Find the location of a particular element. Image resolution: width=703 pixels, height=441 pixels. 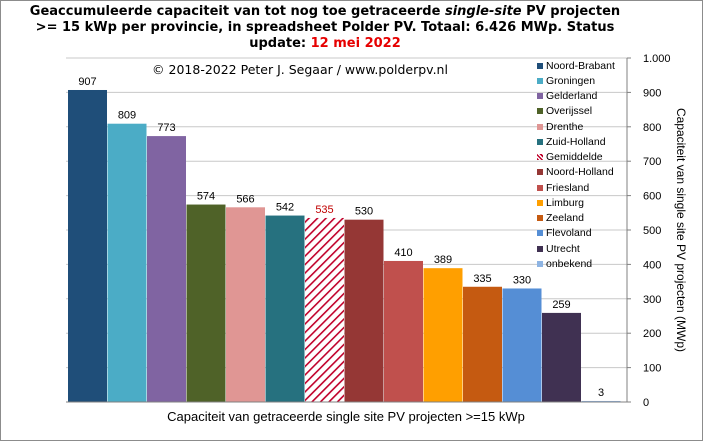

legend-item: Drenthe is located at coordinates (587, 126).